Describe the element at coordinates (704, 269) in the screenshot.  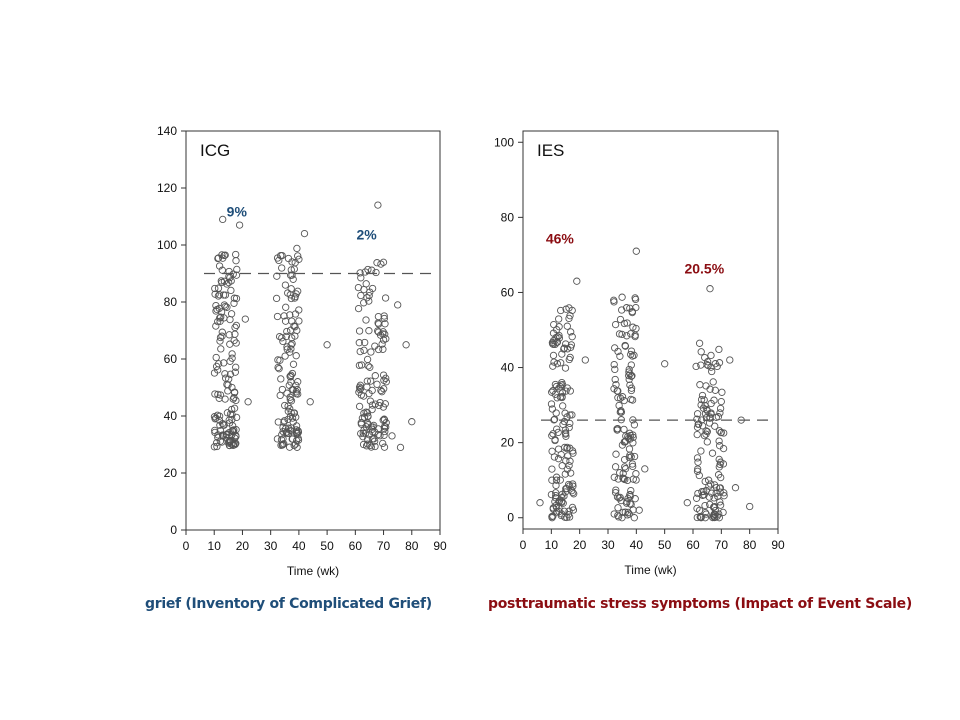
I see `percentage-annotation: 20.5%` at that location.